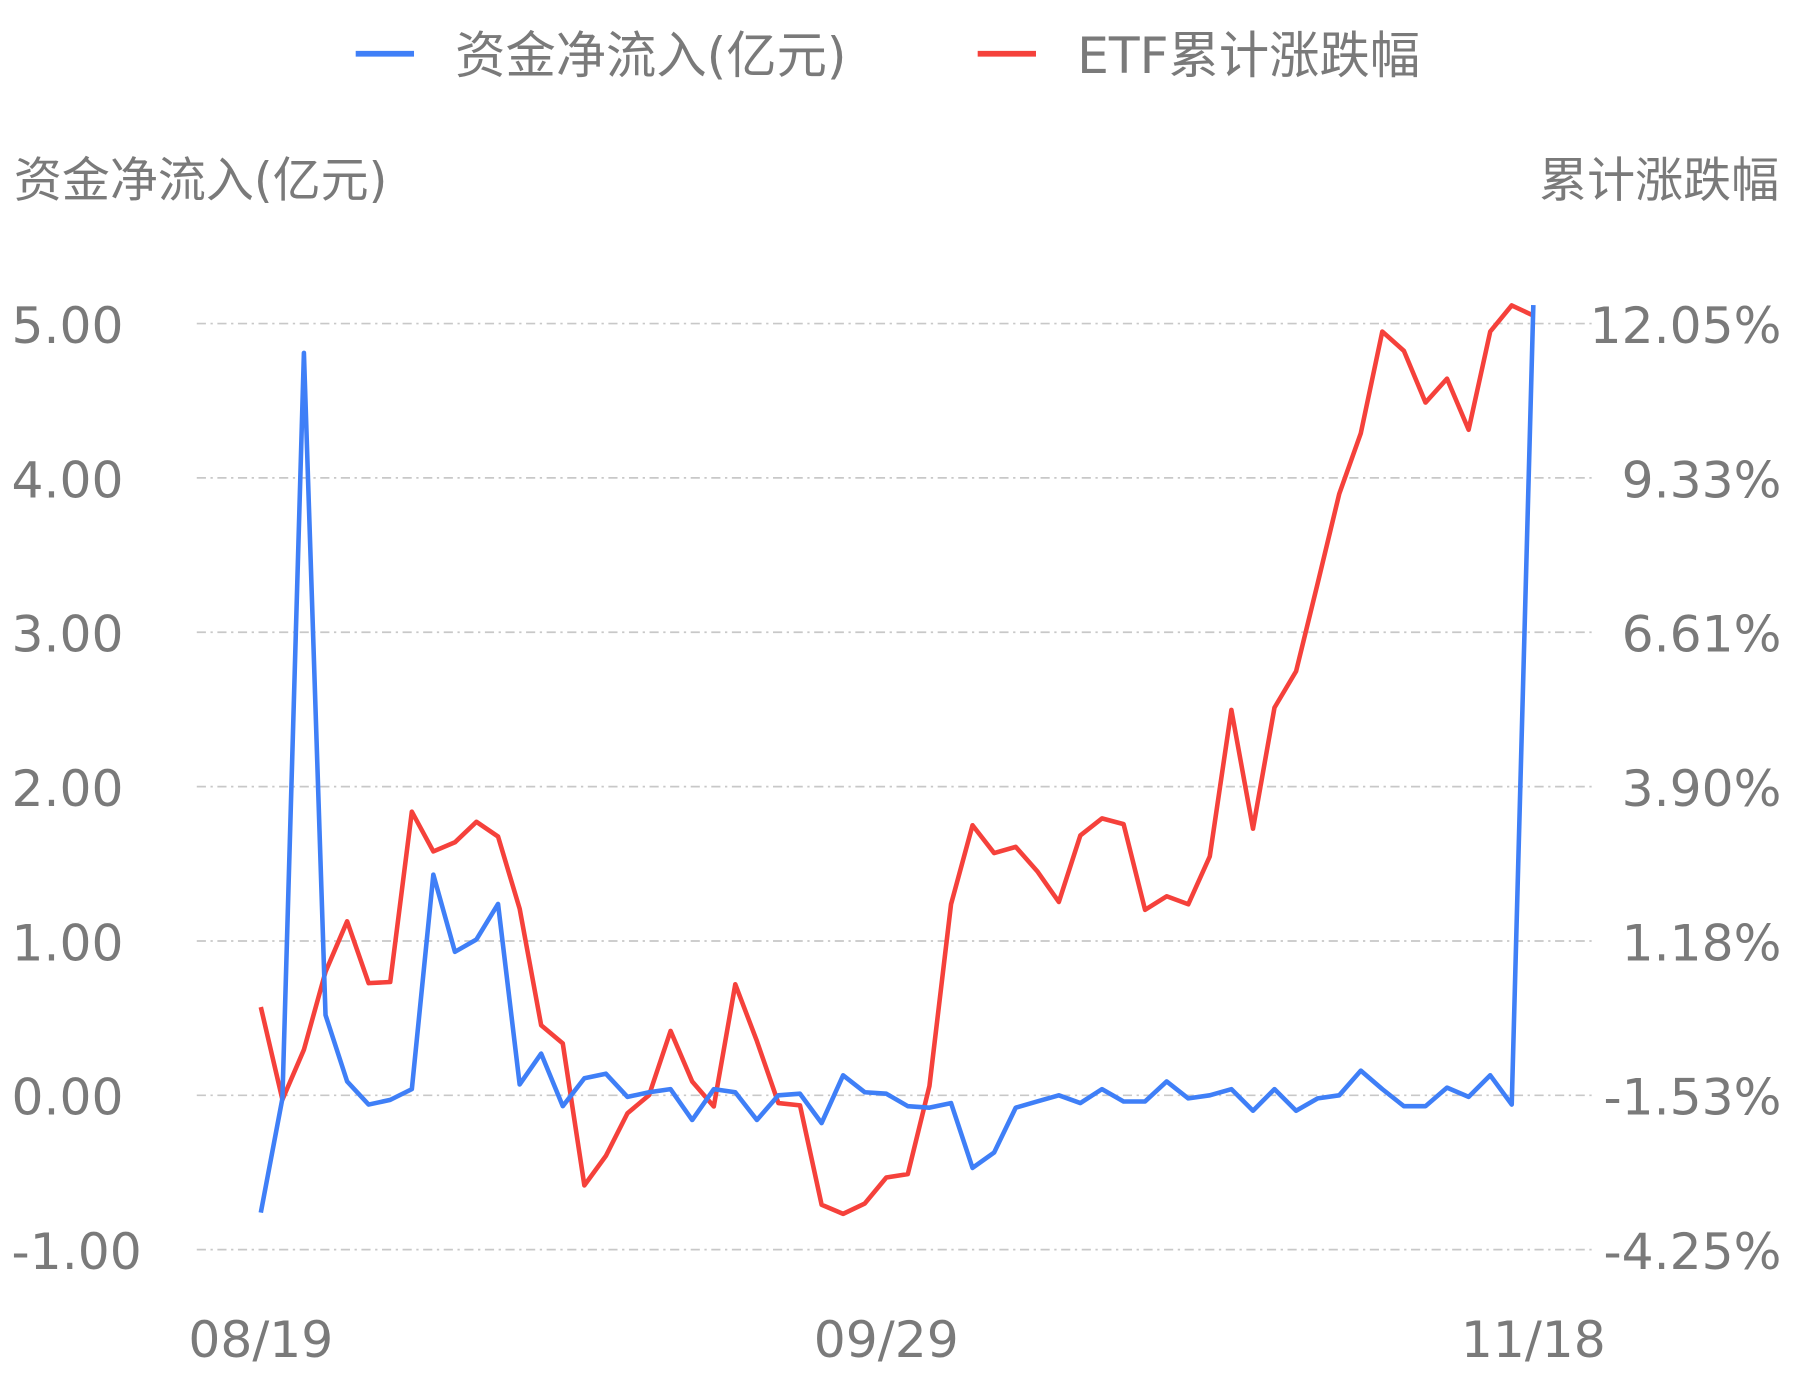 The width and height of the screenshot is (1793, 1380). What do you see at coordinates (1702, 942) in the screenshot?
I see `right-tick-label: 1.18%` at bounding box center [1702, 942].